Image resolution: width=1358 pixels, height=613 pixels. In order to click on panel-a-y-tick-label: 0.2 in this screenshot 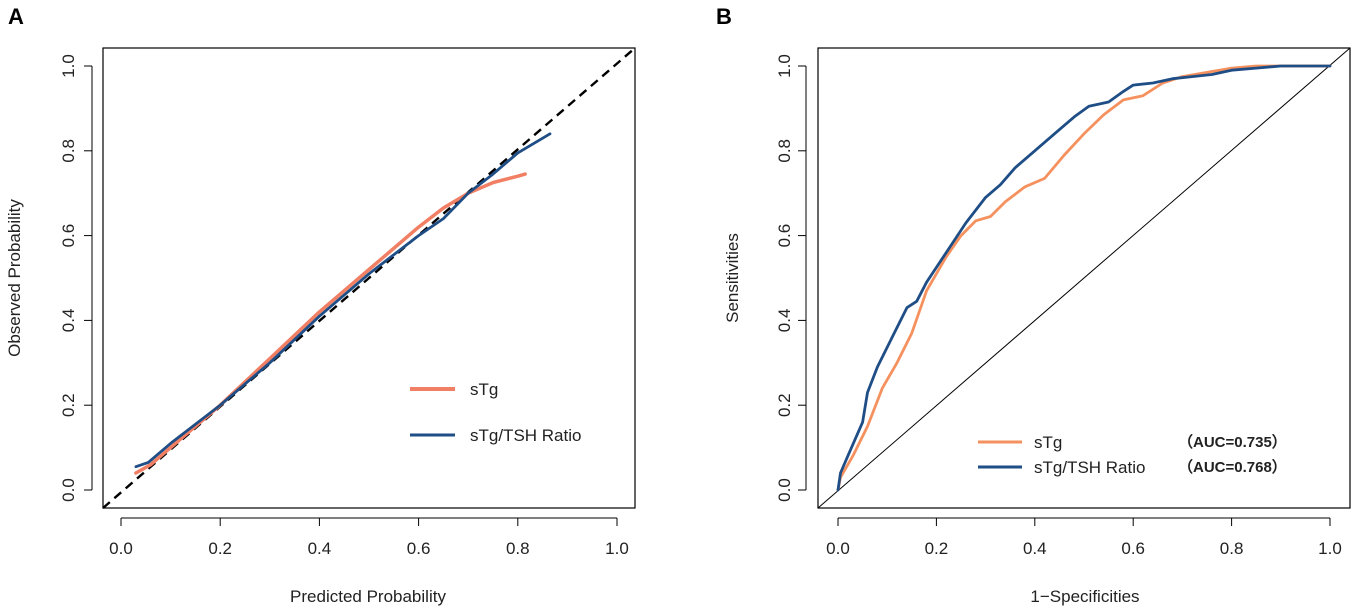, I will do `click(68, 405)`.